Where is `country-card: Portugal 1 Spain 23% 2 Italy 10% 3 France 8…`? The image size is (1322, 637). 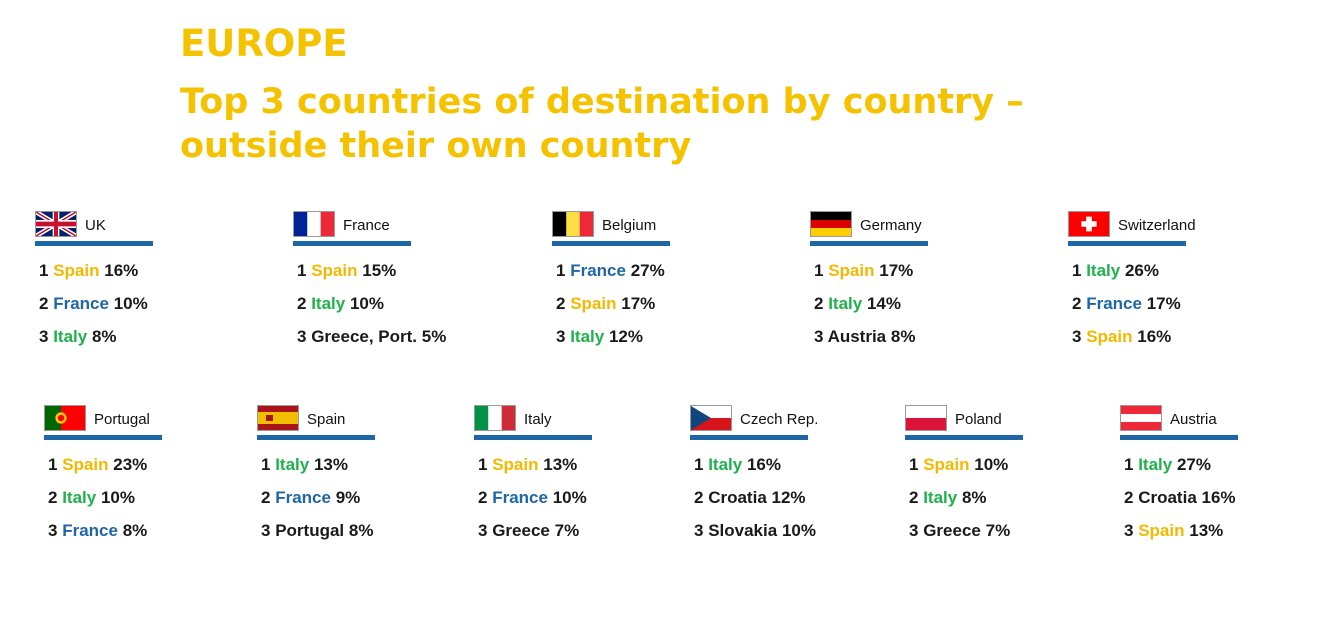
country-card: Portugal 1 Spain 23% 2 Italy 10% 3 France 8… is located at coordinates (144, 472).